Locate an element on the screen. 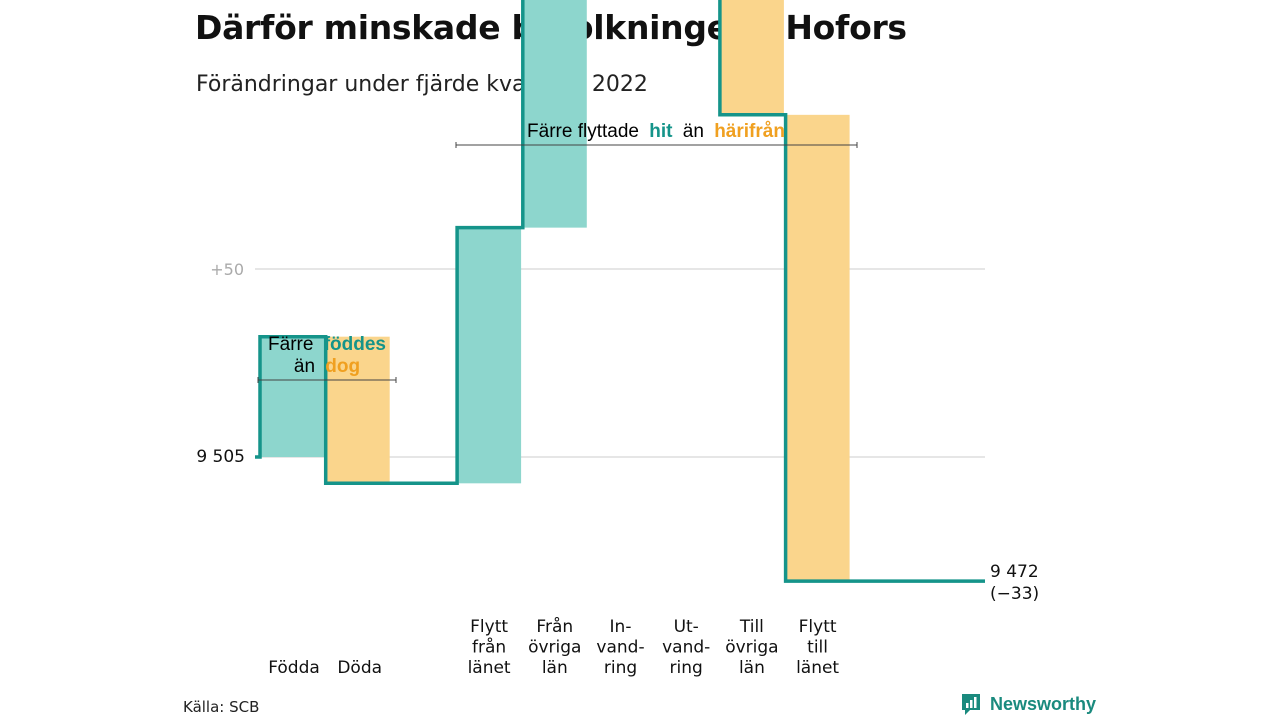 The image size is (1280, 720). migration-annotation: Färre flyttade hit än härifrån is located at coordinates (656, 134).